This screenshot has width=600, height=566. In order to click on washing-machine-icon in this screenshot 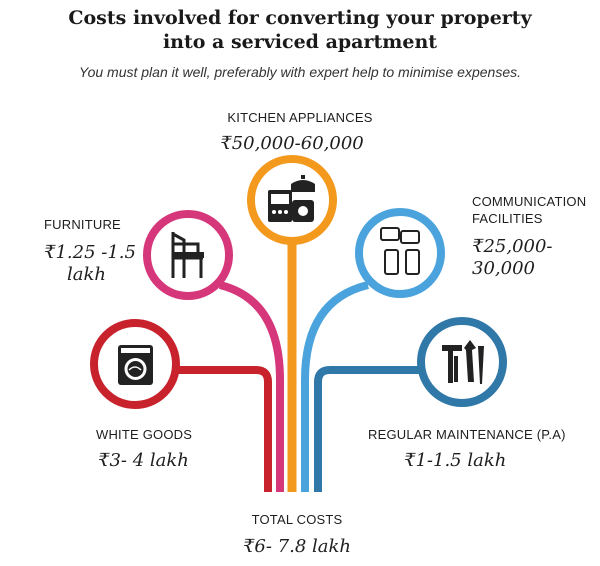, I will do `click(135, 365)`.